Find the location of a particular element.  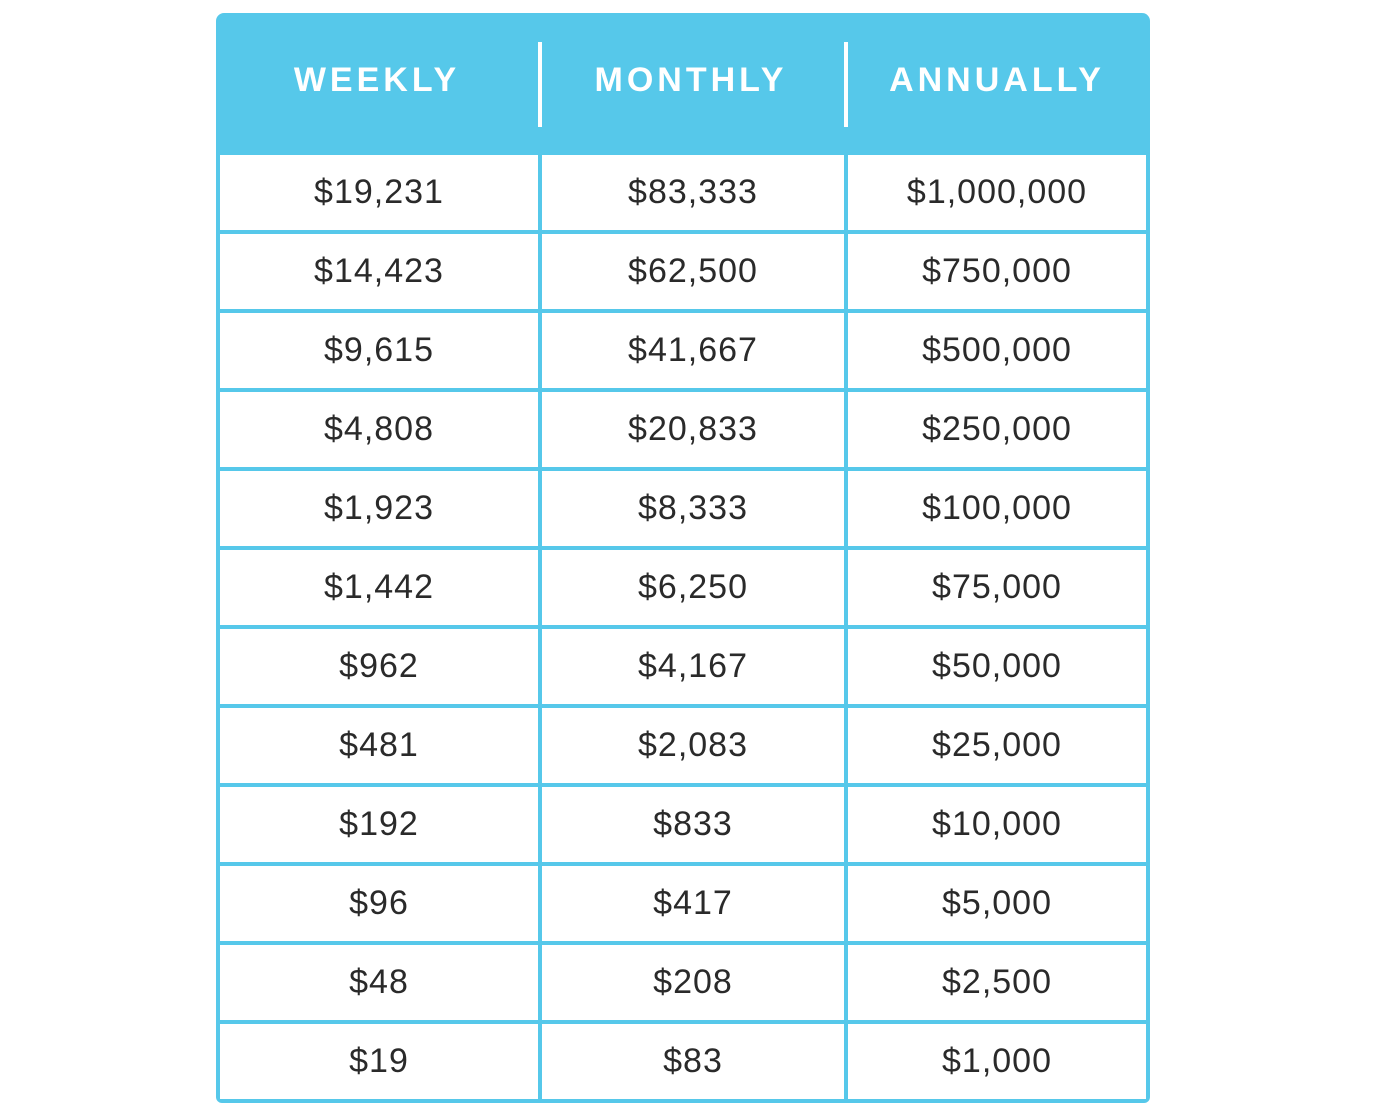

table-cell: $75,000 is located at coordinates (997, 587).